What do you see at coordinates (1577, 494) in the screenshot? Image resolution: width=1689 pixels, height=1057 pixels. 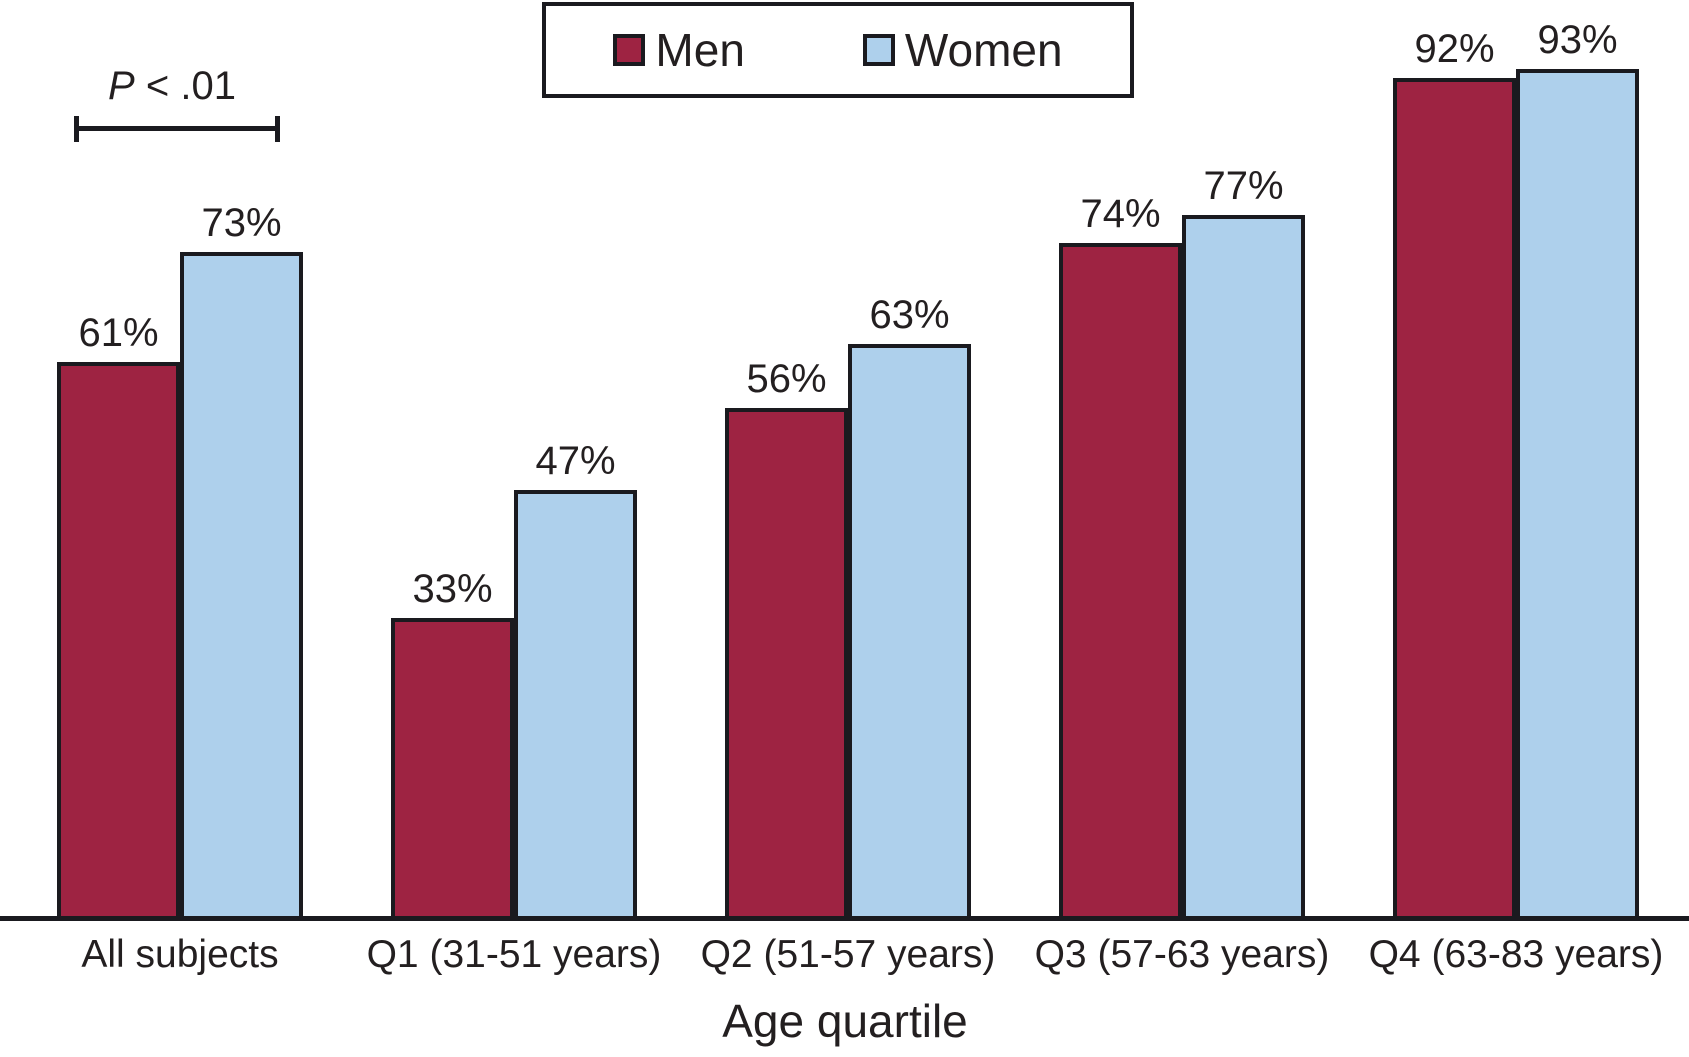 I see `bar-women-group5` at bounding box center [1577, 494].